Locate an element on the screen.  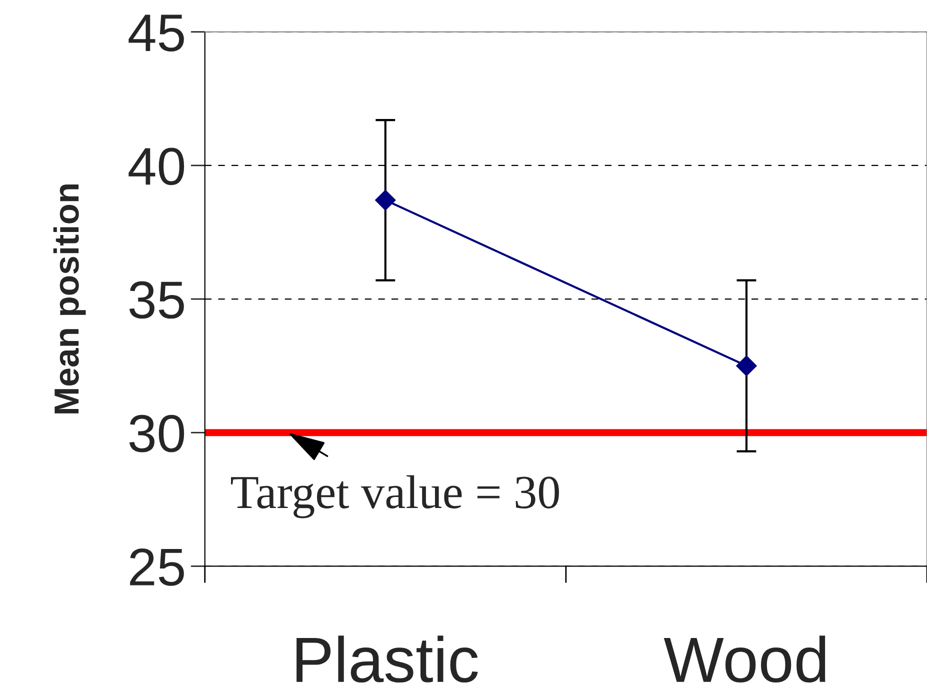
y-tick-label: 25 is located at coordinates (157, 567).